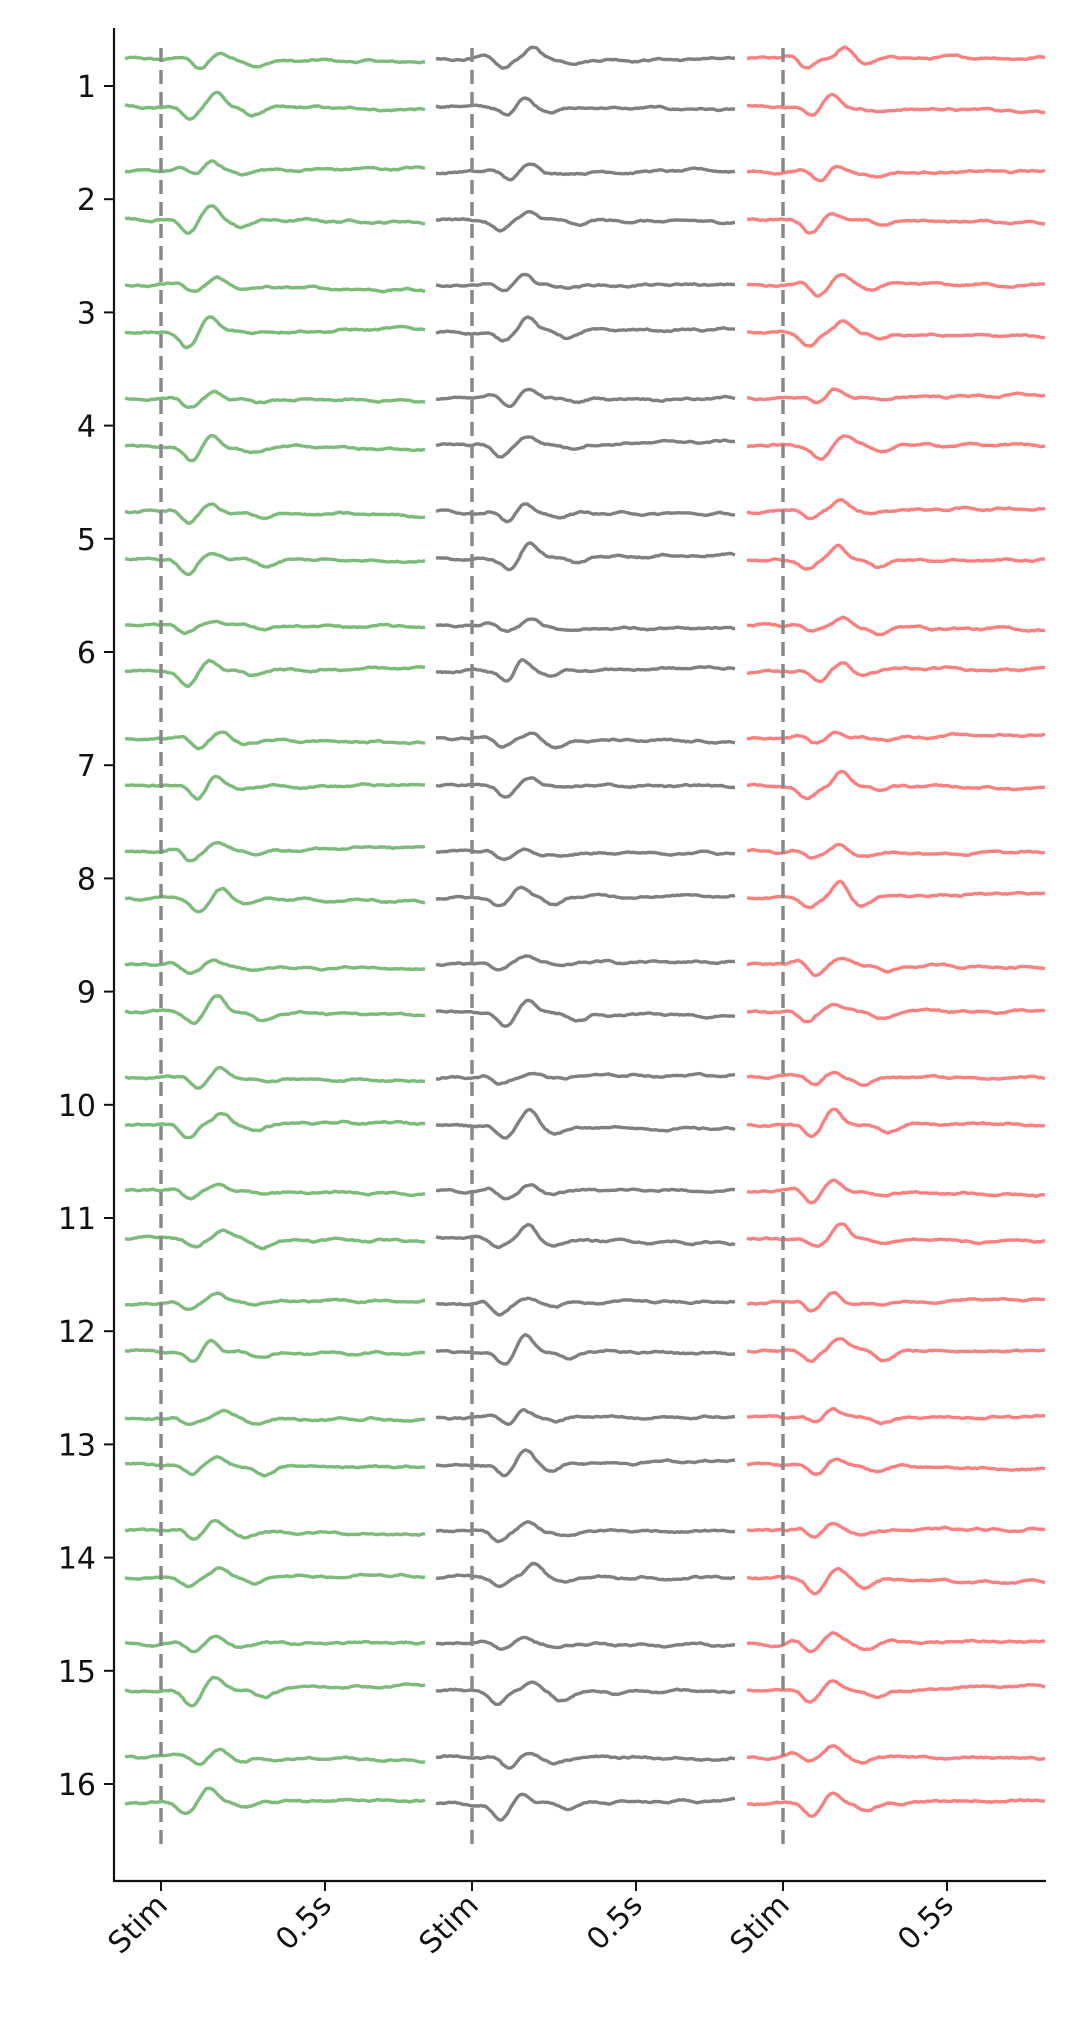  What do you see at coordinates (585, 1306) in the screenshot?
I see `trace-row12-panel2-upper` at bounding box center [585, 1306].